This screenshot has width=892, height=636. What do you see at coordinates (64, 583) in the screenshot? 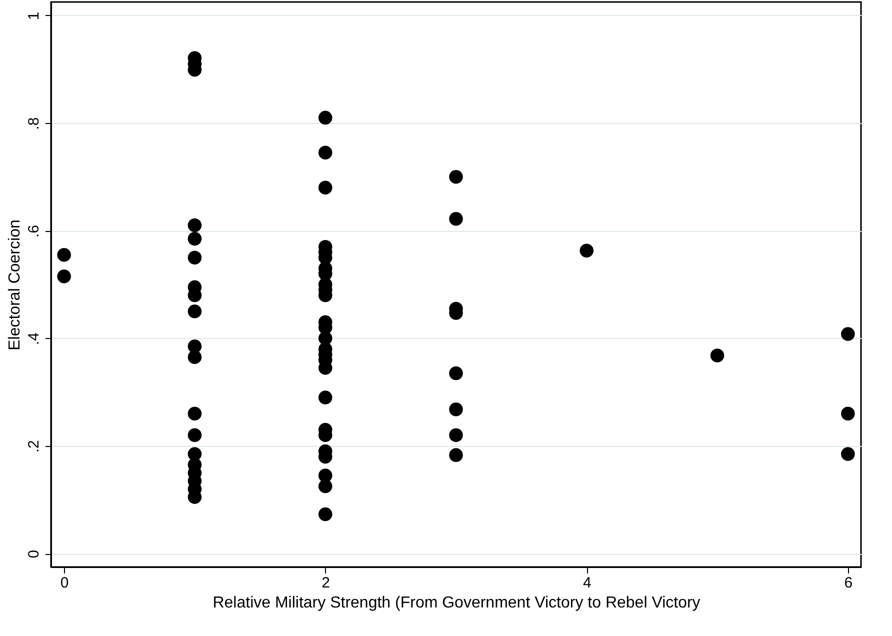
I see `x-tick-label: 0` at bounding box center [64, 583].